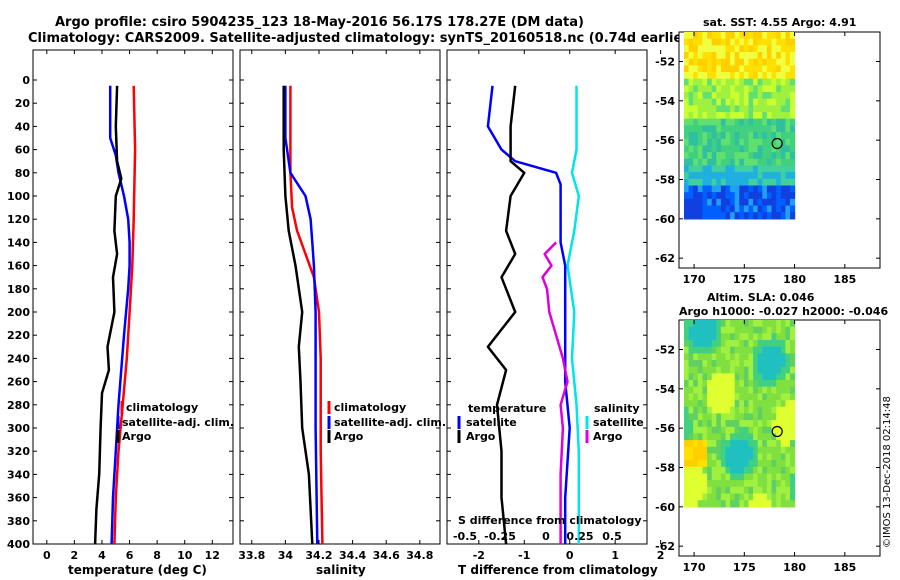 The image size is (900, 580). What do you see at coordinates (18, 474) in the screenshot?
I see `y-tick-label: 340` at bounding box center [18, 474].